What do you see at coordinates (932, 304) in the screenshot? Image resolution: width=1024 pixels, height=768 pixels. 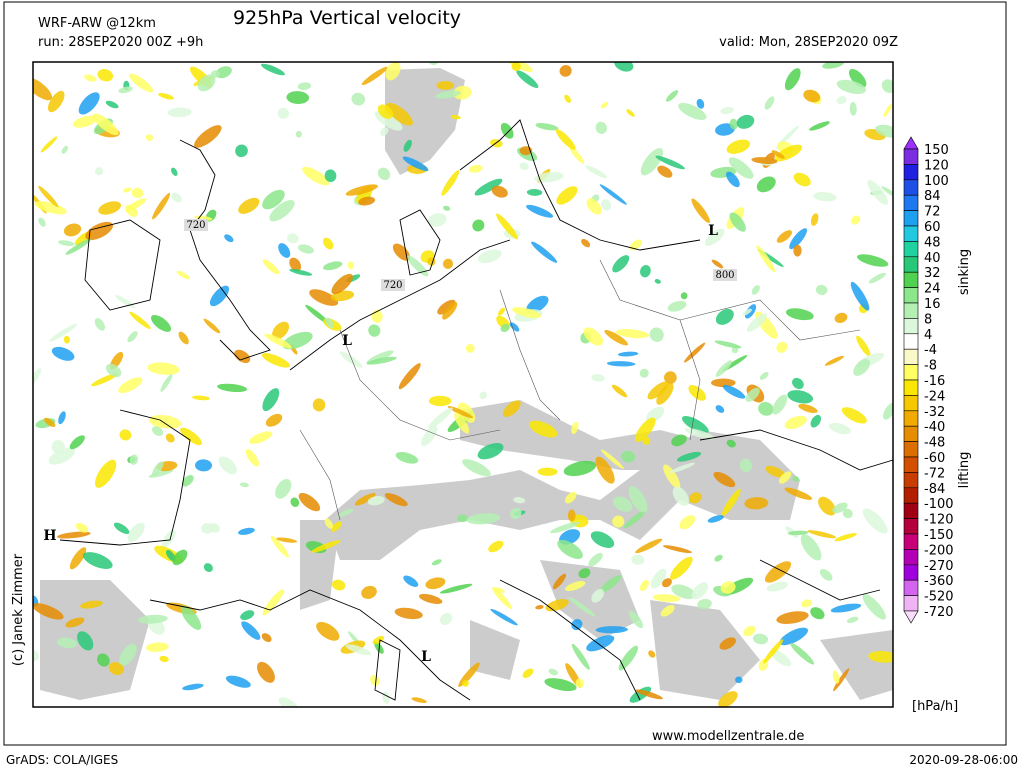 I see `colorbar-level-label: 16` at bounding box center [932, 304].